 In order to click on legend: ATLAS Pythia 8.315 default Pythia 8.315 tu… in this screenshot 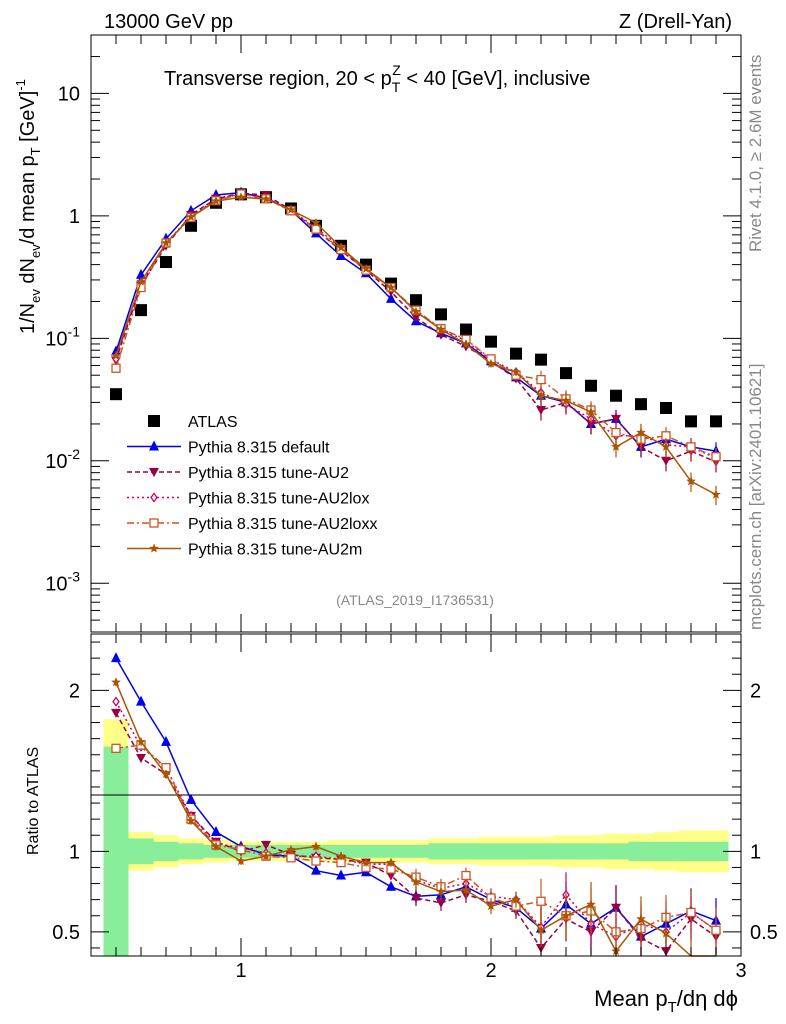, I will do `click(252, 486)`.